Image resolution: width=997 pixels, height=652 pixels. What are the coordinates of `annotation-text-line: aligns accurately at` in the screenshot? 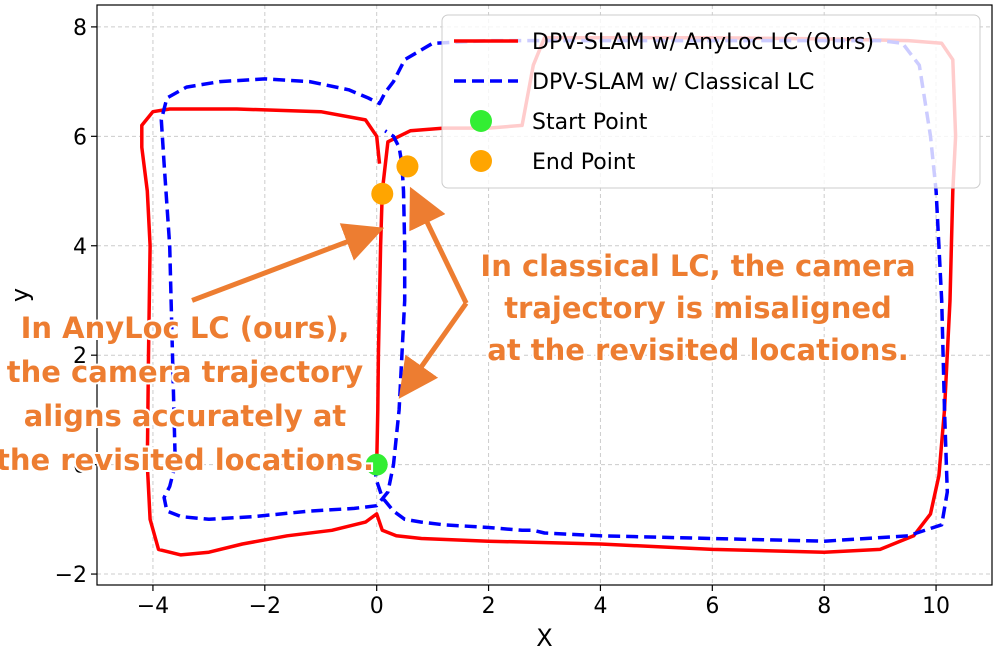 It's located at (185, 416).